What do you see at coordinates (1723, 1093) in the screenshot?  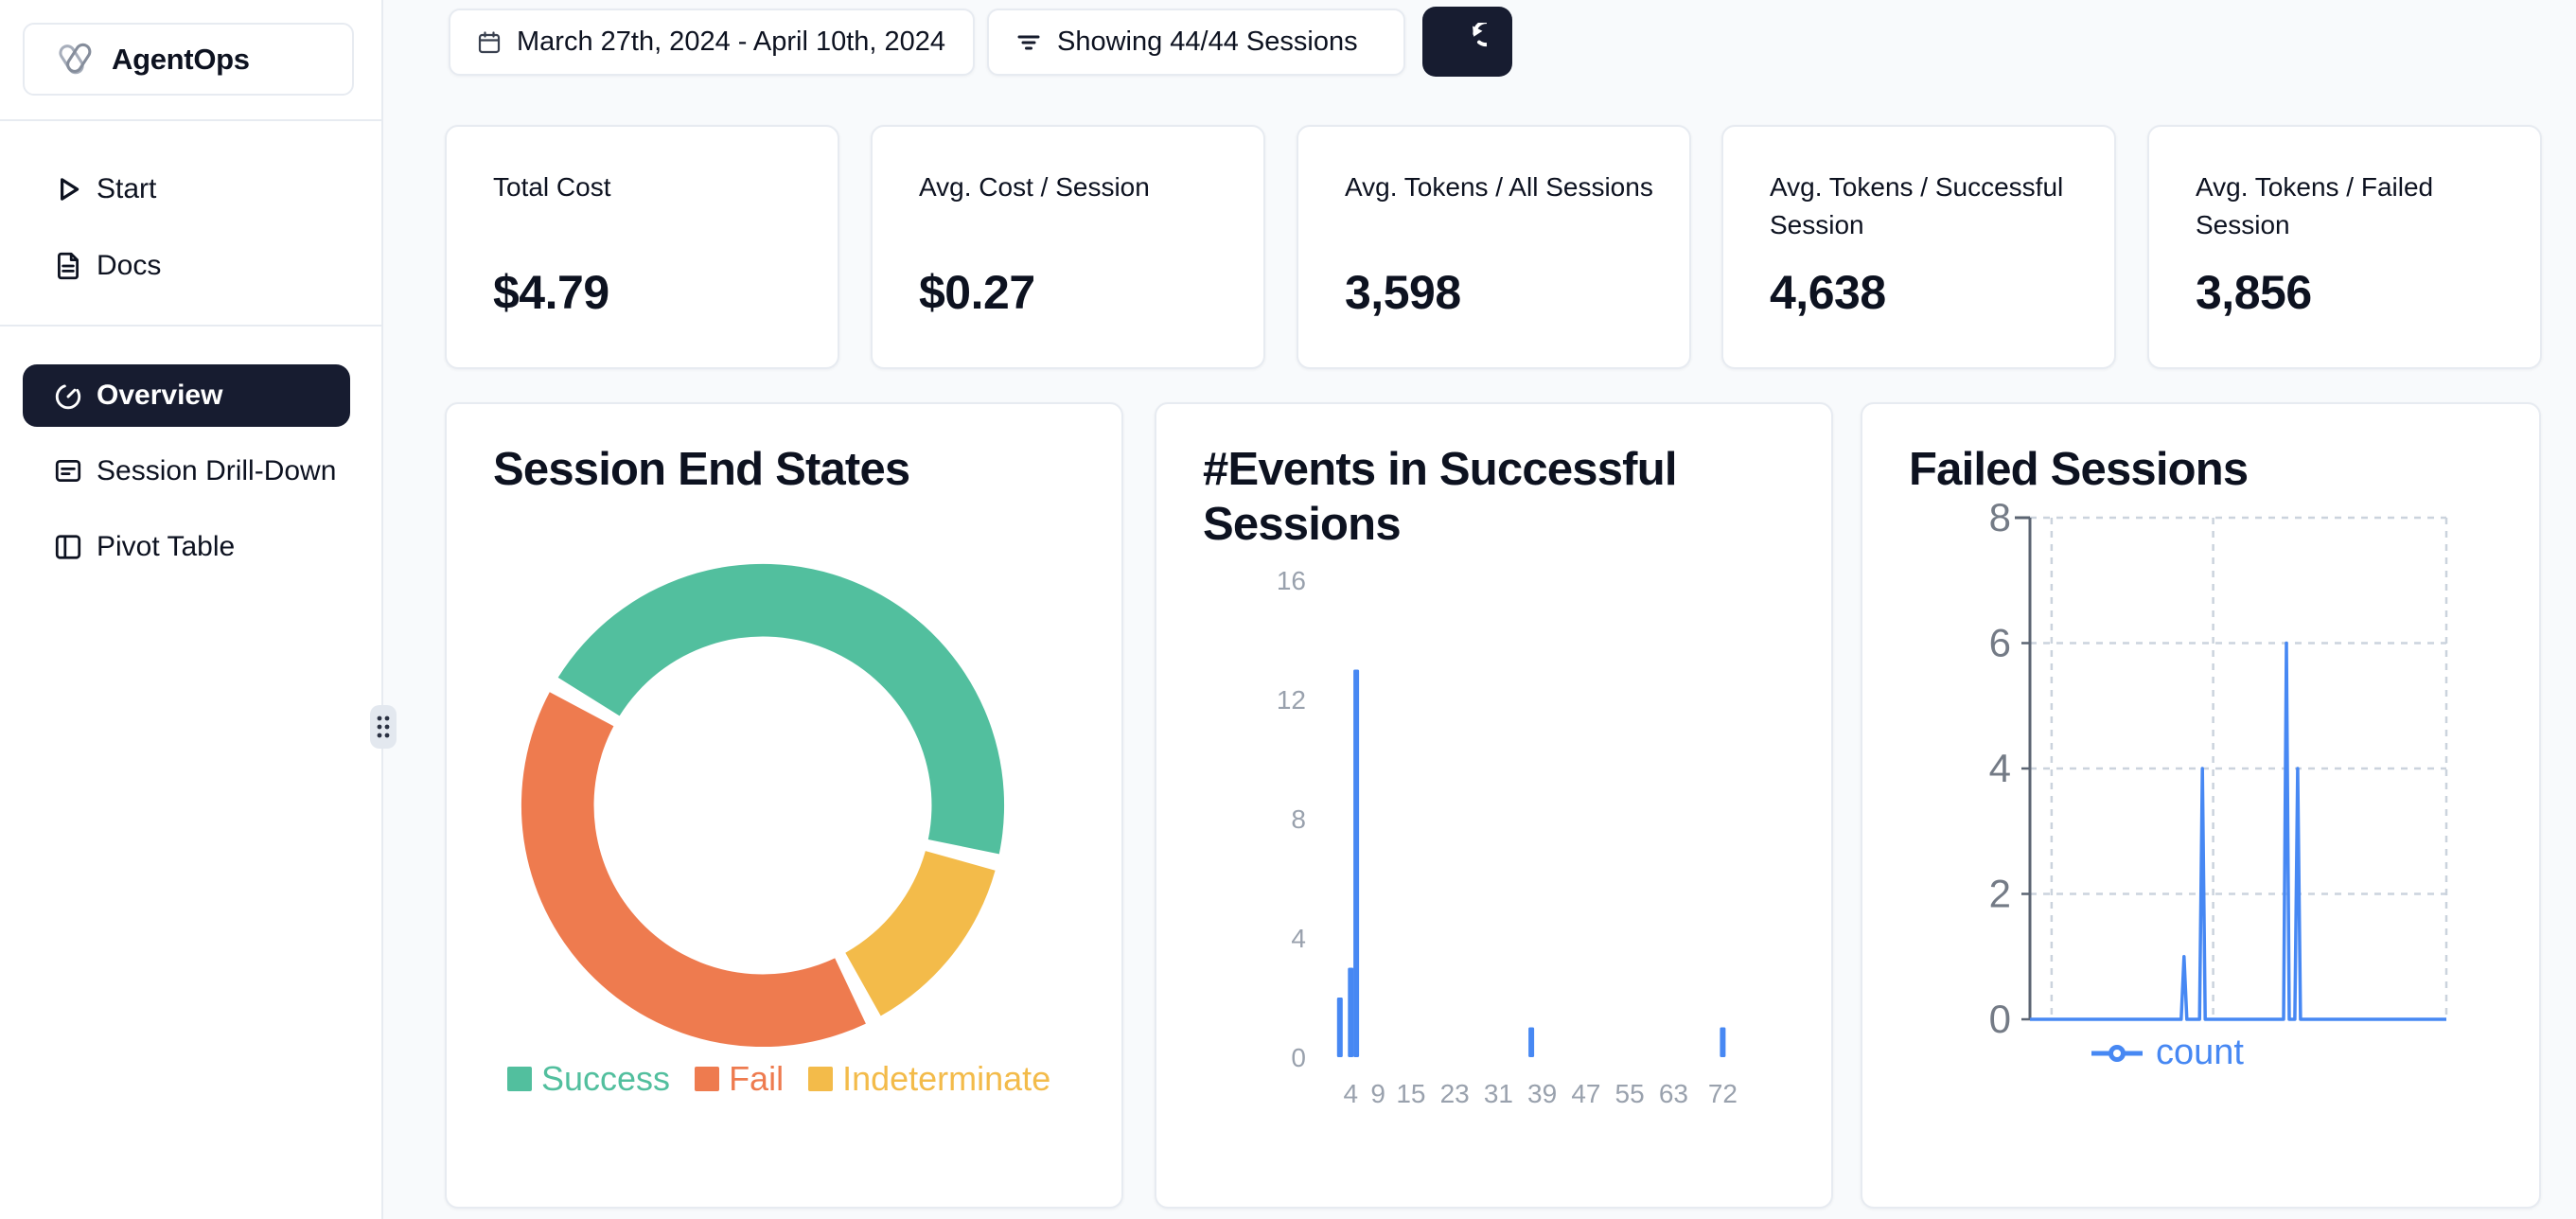 I see `svg-text: 72` at bounding box center [1723, 1093].